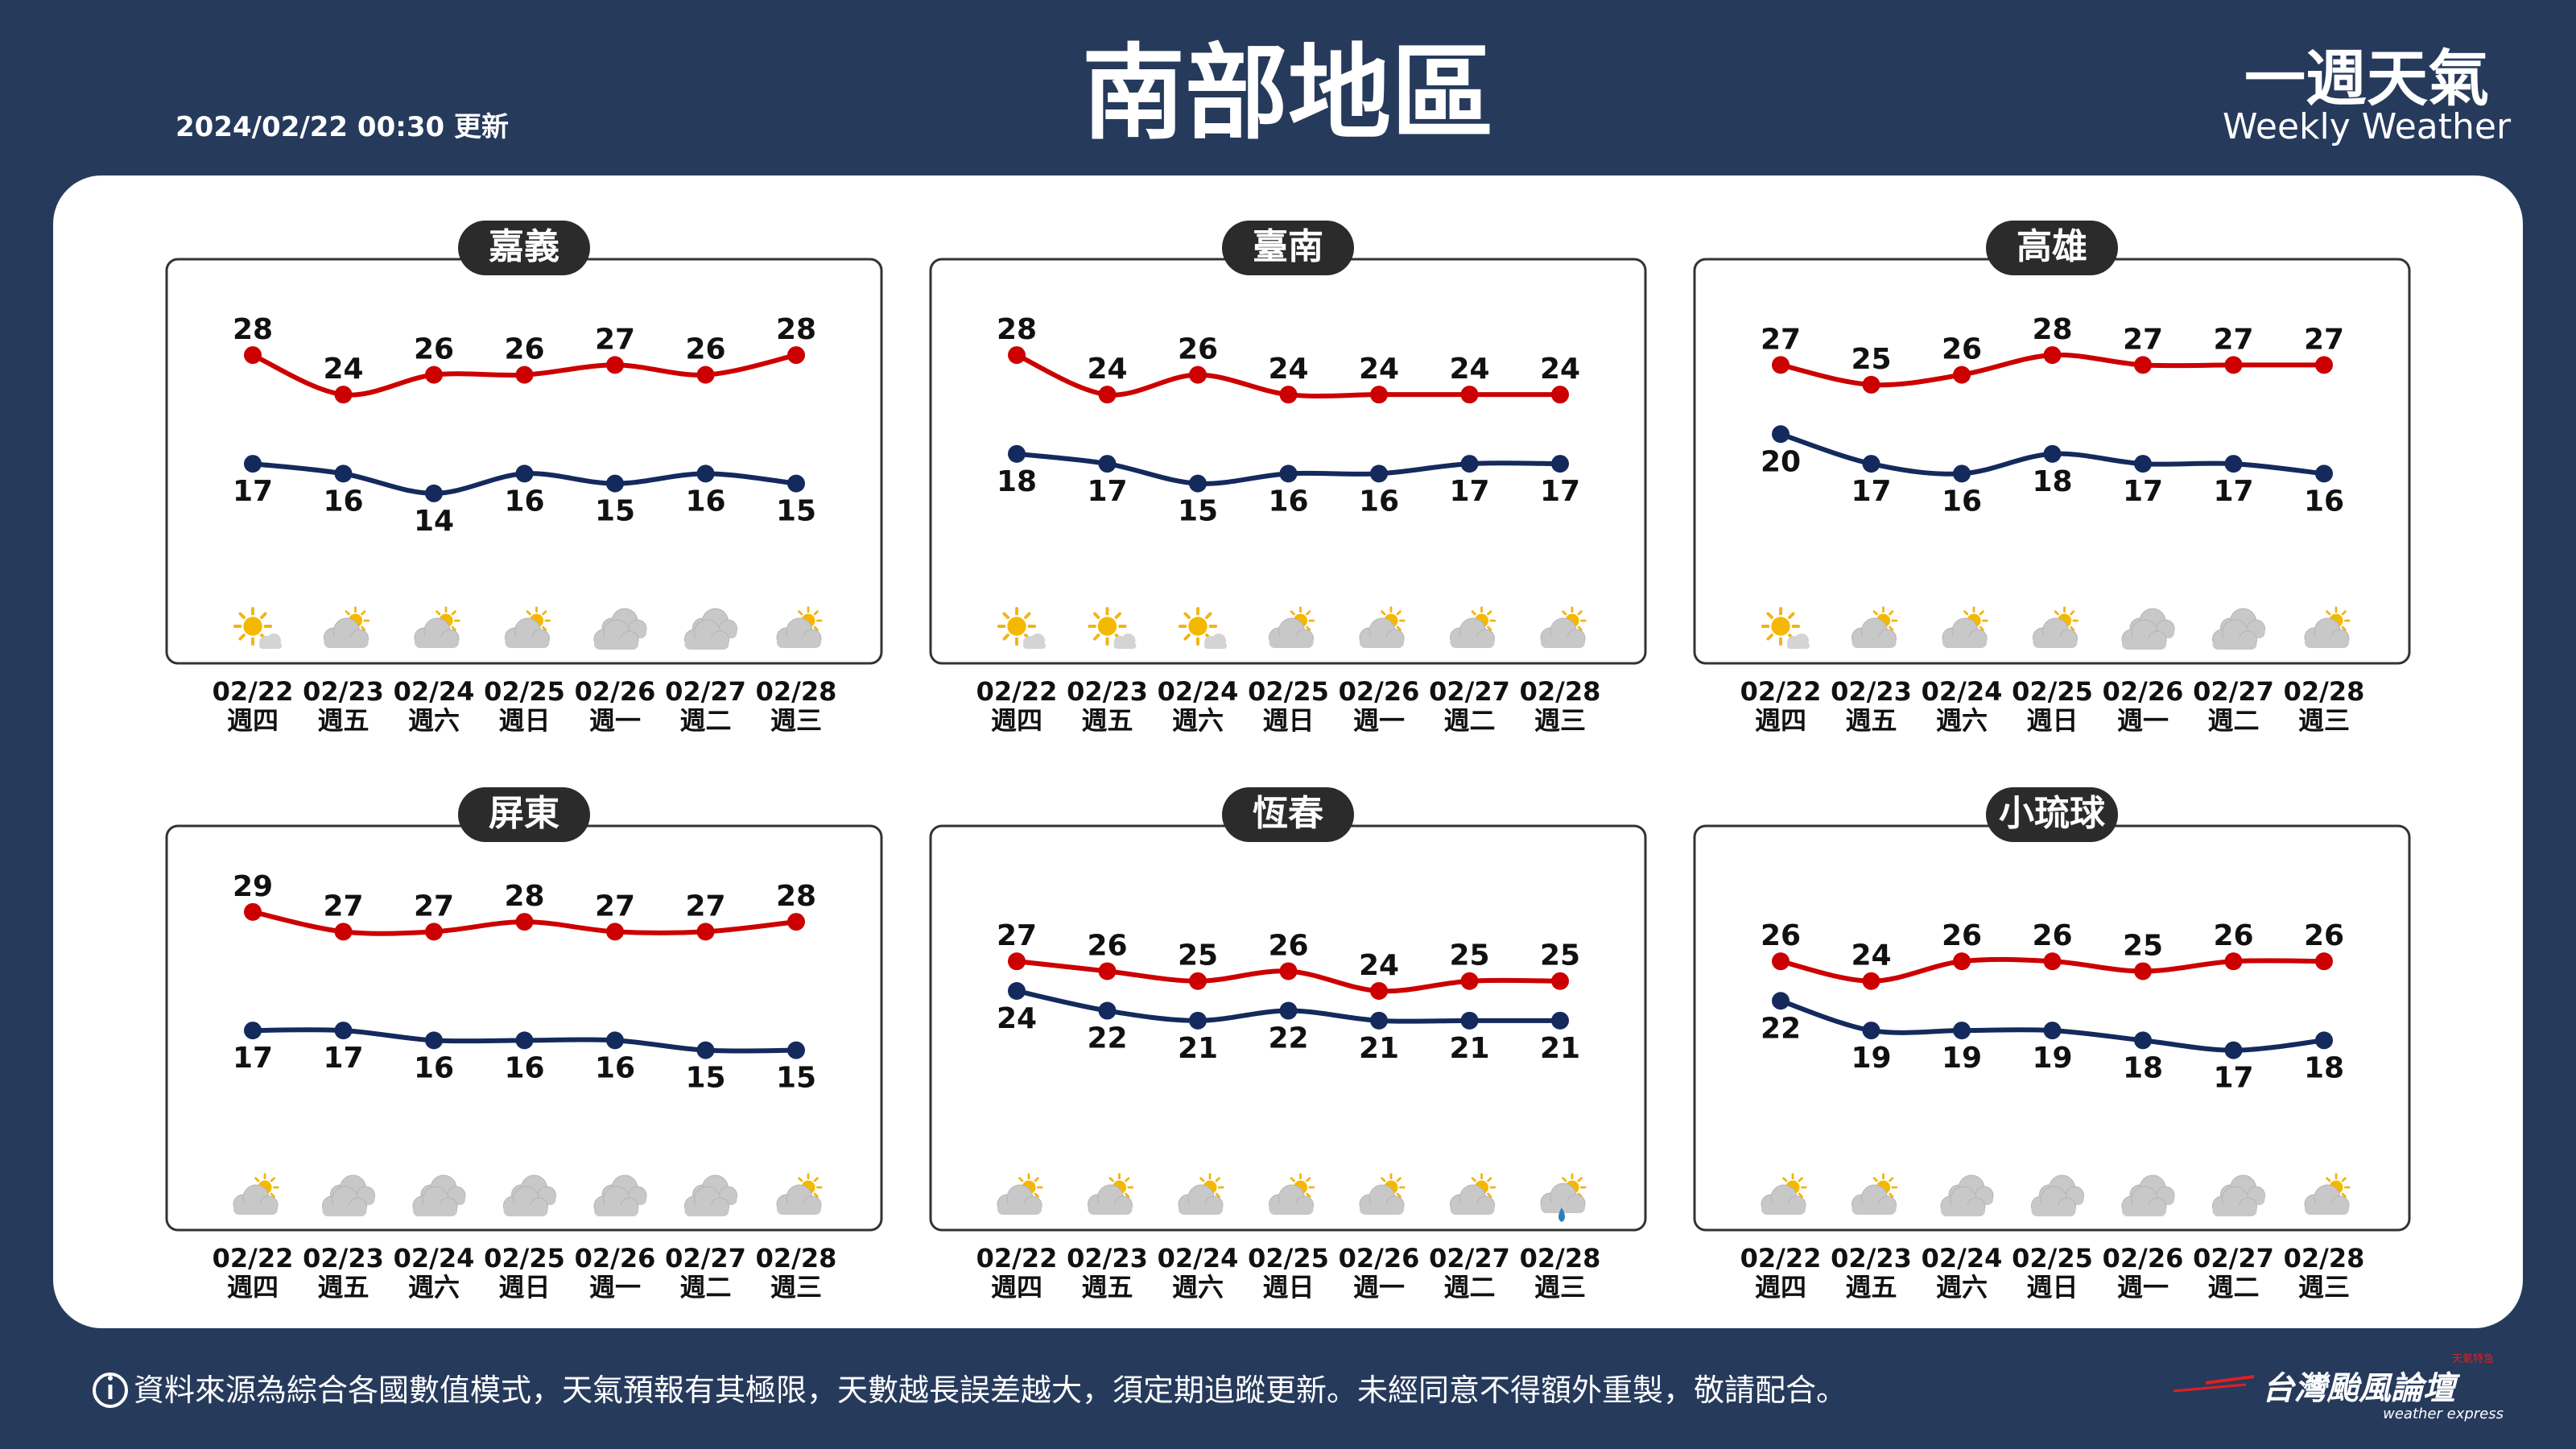 Image resolution: width=2576 pixels, height=1449 pixels. What do you see at coordinates (111, 1390) in the screenshot?
I see `info-icon` at bounding box center [111, 1390].